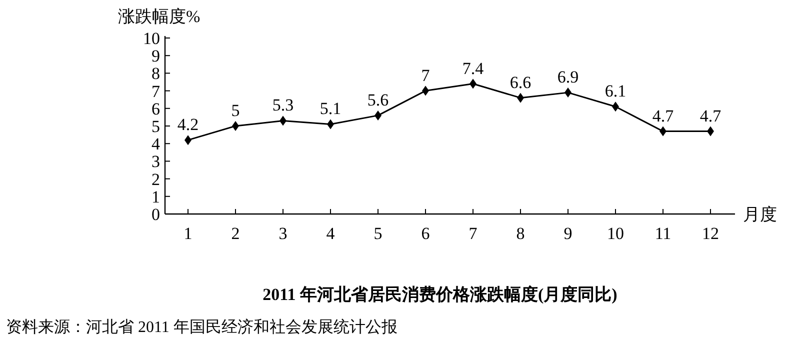 Image resolution: width=792 pixels, height=346 pixels. Describe the element at coordinates (473, 68) in the screenshot. I see `data-label: 7.4` at that location.